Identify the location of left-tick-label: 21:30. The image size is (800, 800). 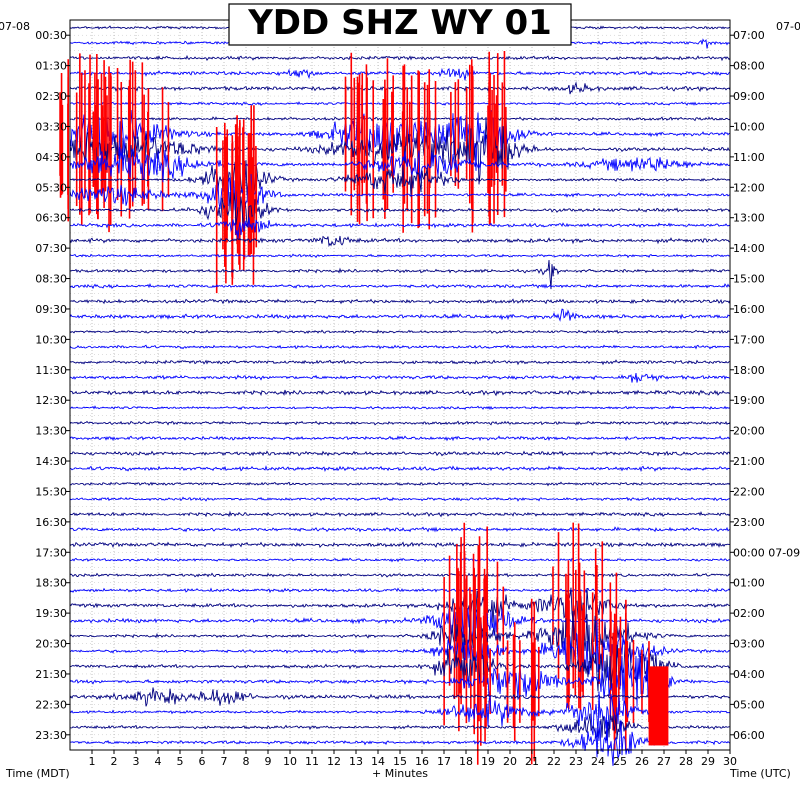
(51, 674).